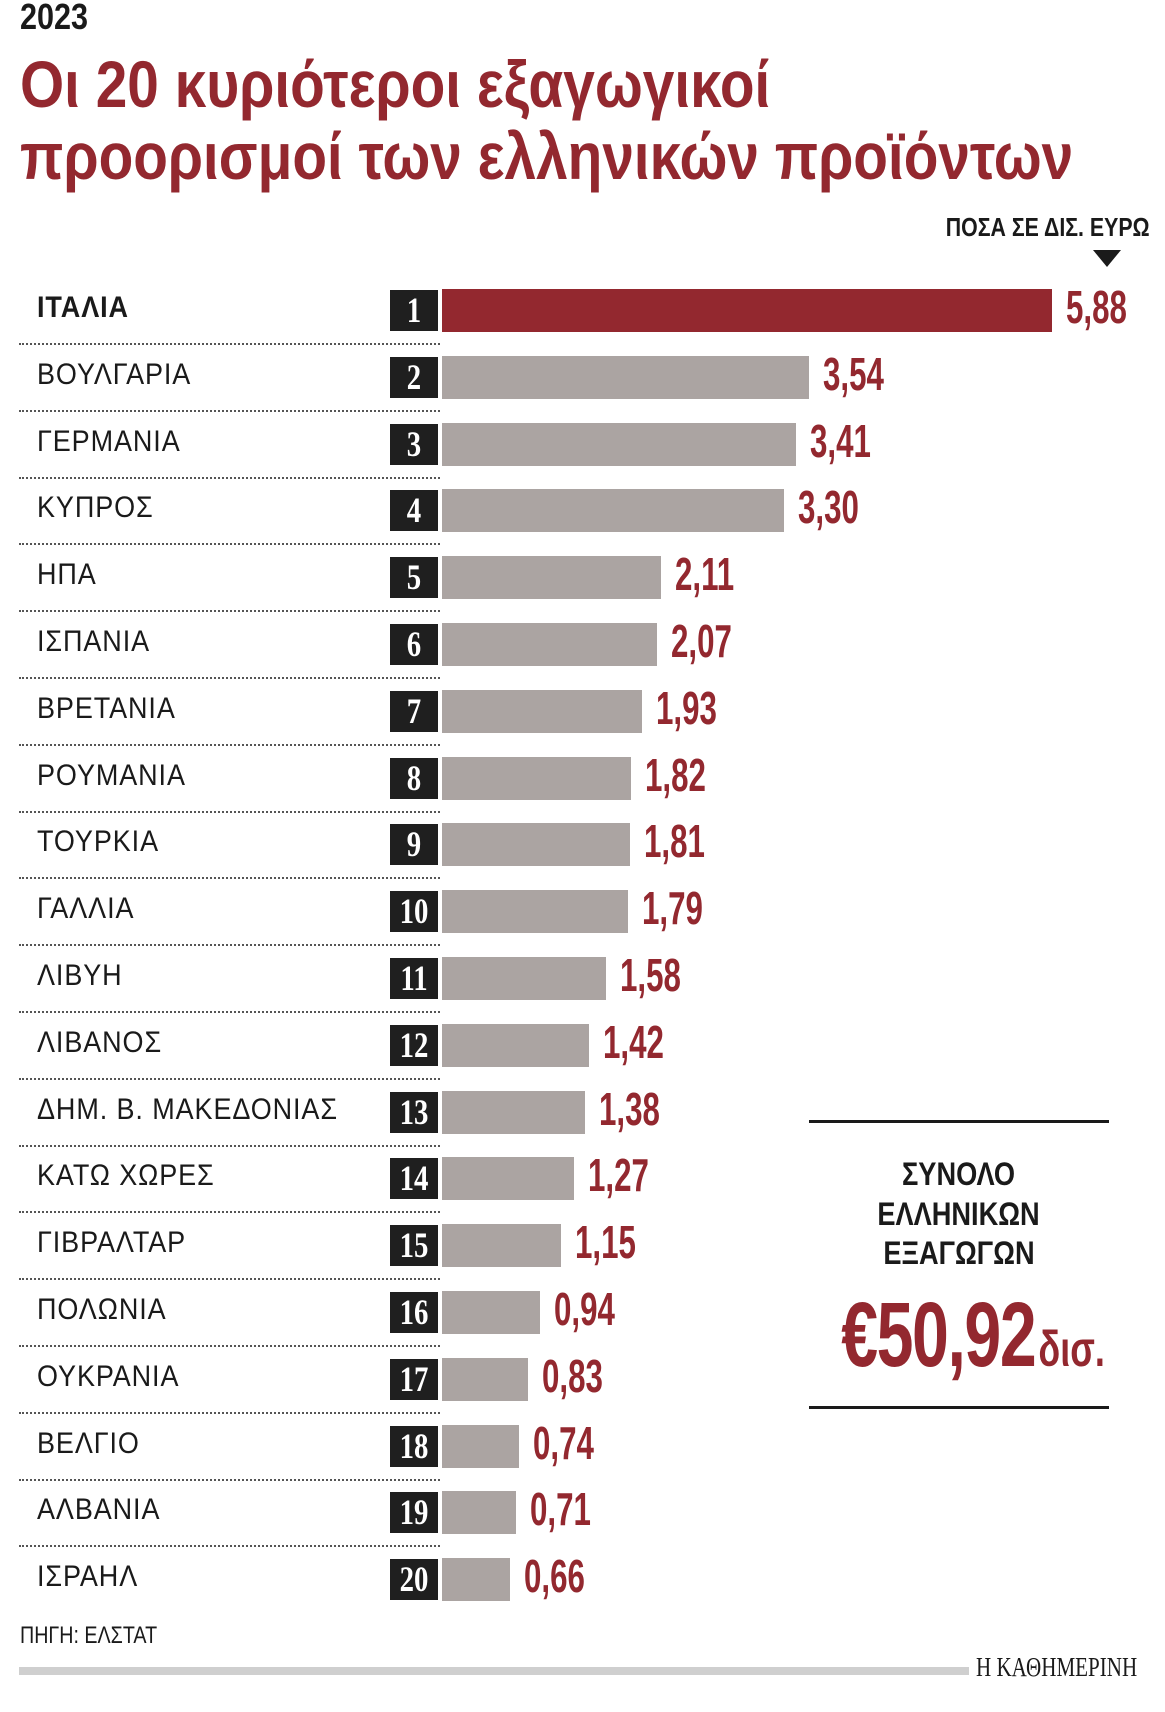  I want to click on bar-row: ΓΙΒΡΑΛΤΑΡ 15 1,15, so click(582, 1246).